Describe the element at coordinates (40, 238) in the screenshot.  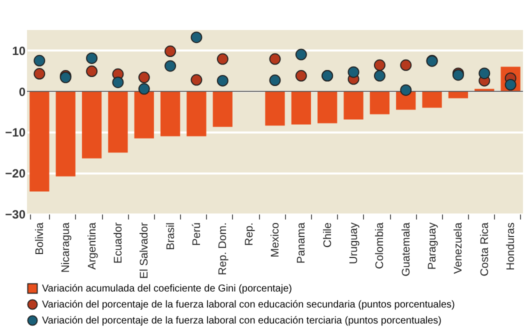
I see `x-tick-label: Bolivia` at that location.